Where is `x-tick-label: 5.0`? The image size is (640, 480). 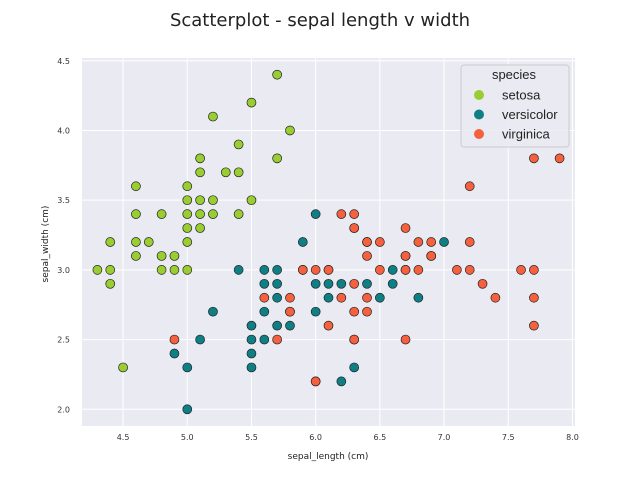 x-tick-label: 5.0 is located at coordinates (187, 437).